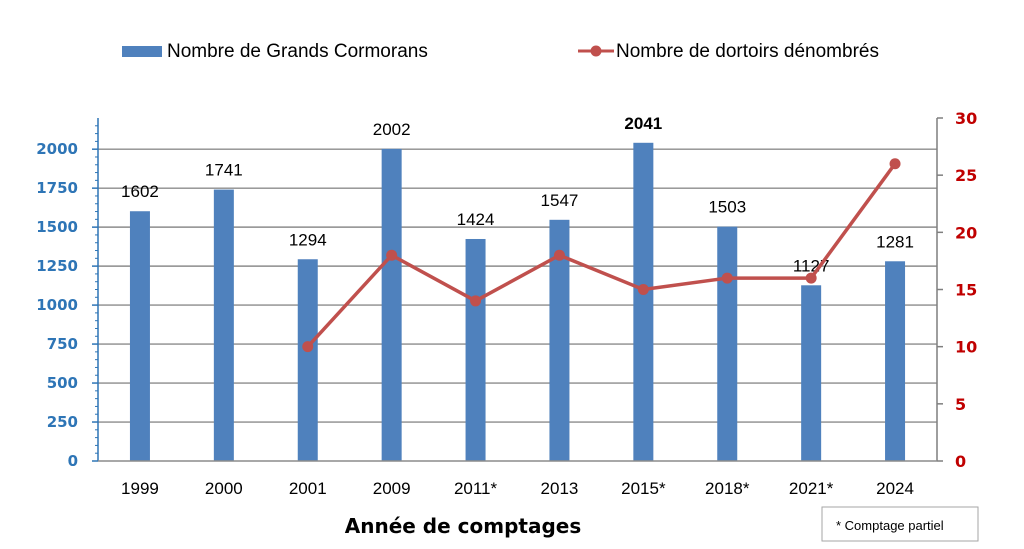 The width and height of the screenshot is (1024, 549). Describe the element at coordinates (62, 383) in the screenshot. I see `y-left-tick-label: 500` at that location.